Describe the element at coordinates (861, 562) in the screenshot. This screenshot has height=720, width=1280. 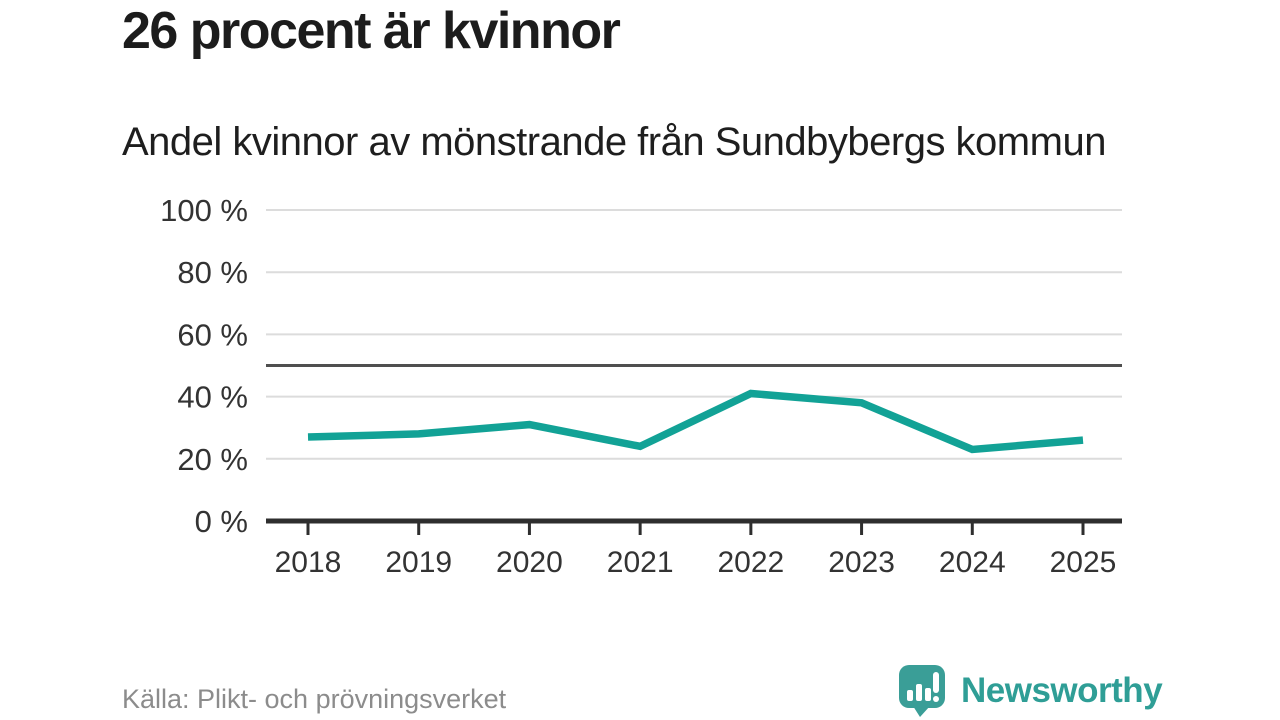
I see `x-axis-tick-label: 2023` at that location.